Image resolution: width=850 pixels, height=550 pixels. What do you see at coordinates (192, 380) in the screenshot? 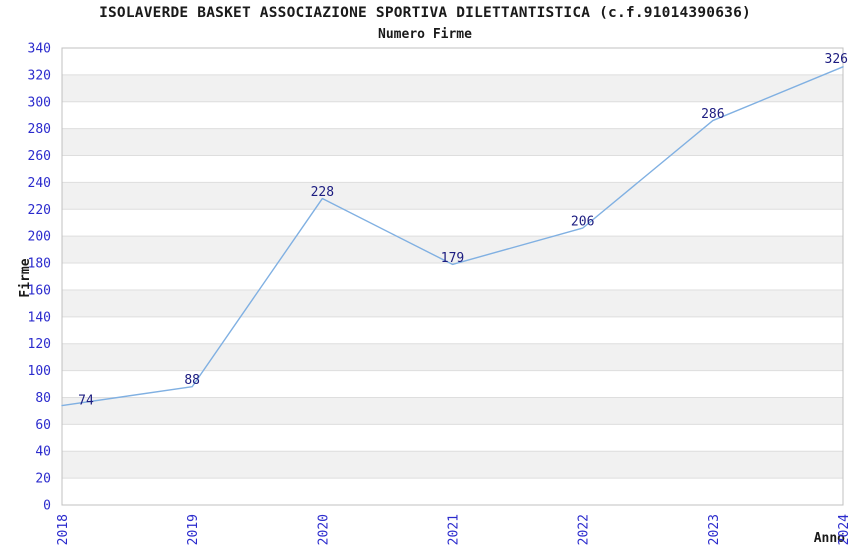
I see `data-point-label: 88` at bounding box center [192, 380].